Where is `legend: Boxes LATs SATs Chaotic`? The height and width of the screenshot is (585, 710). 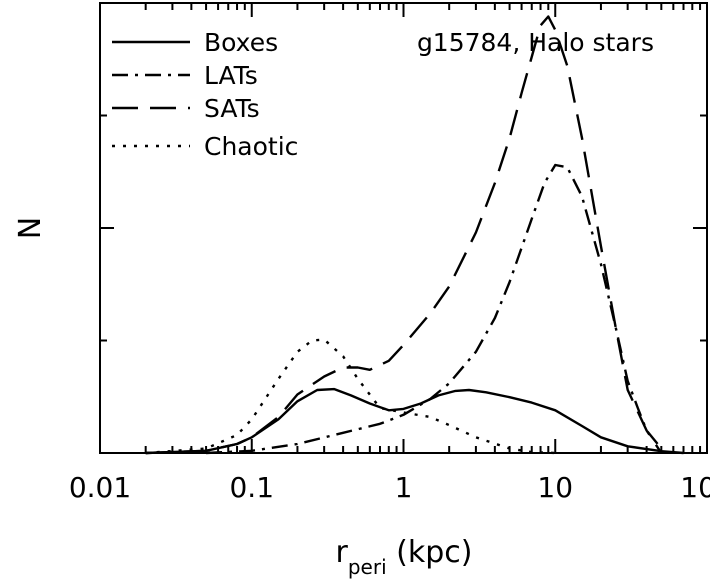
legend: Boxes LATs SATs Chaotic is located at coordinates (205, 94).